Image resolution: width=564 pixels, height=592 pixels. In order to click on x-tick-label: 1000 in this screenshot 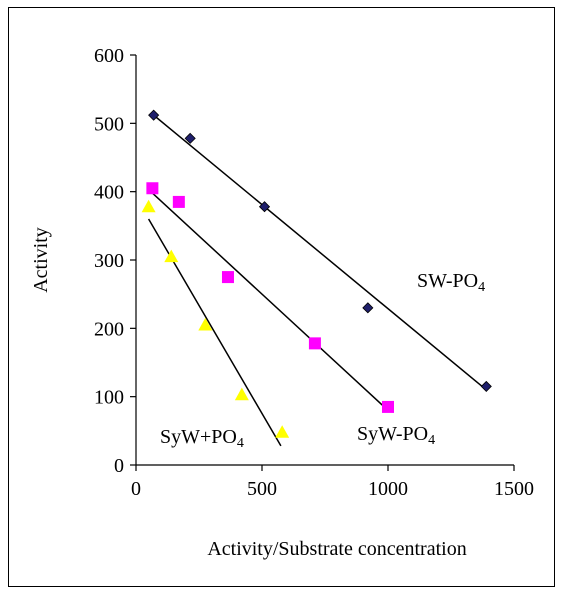, I will do `click(388, 489)`.